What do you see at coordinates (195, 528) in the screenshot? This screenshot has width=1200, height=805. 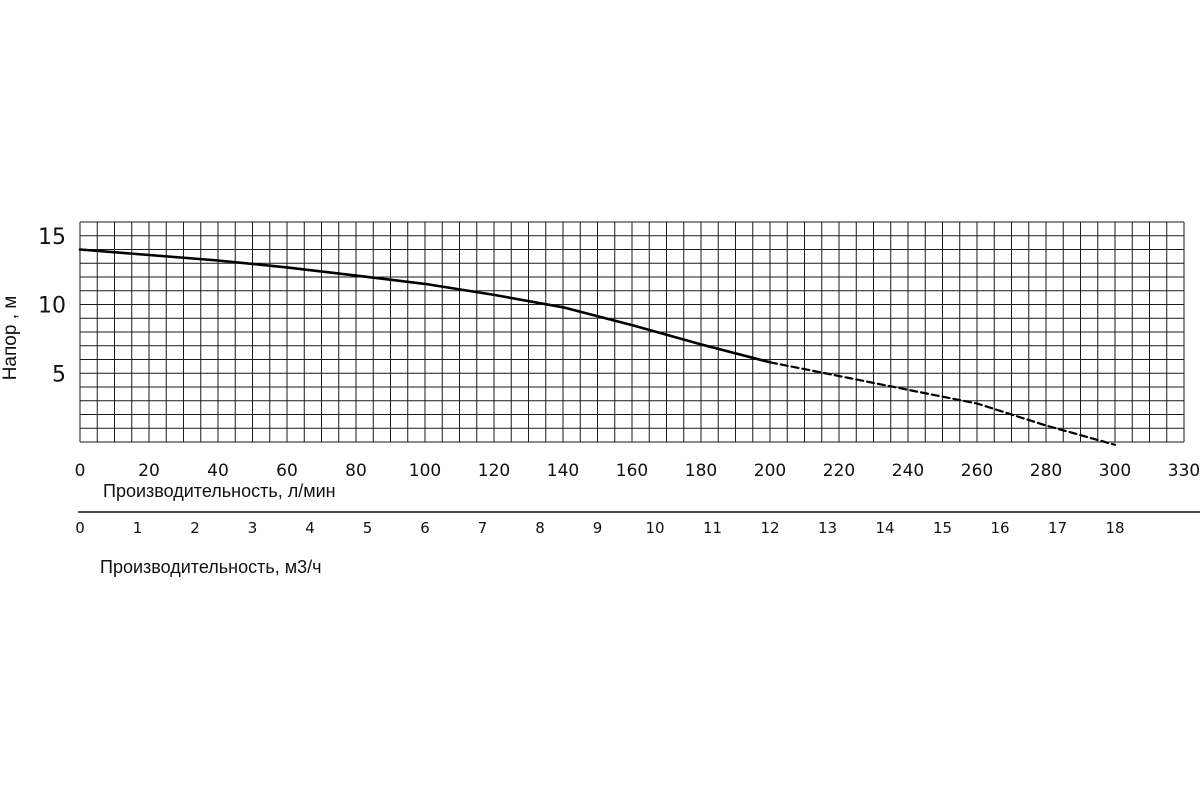 I see `x-tick-label-secondary: 2` at bounding box center [195, 528].